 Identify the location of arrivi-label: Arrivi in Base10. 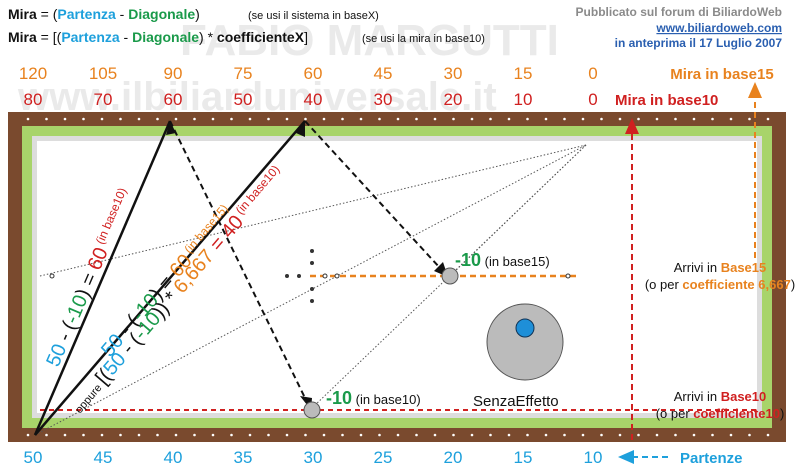
(720, 396).